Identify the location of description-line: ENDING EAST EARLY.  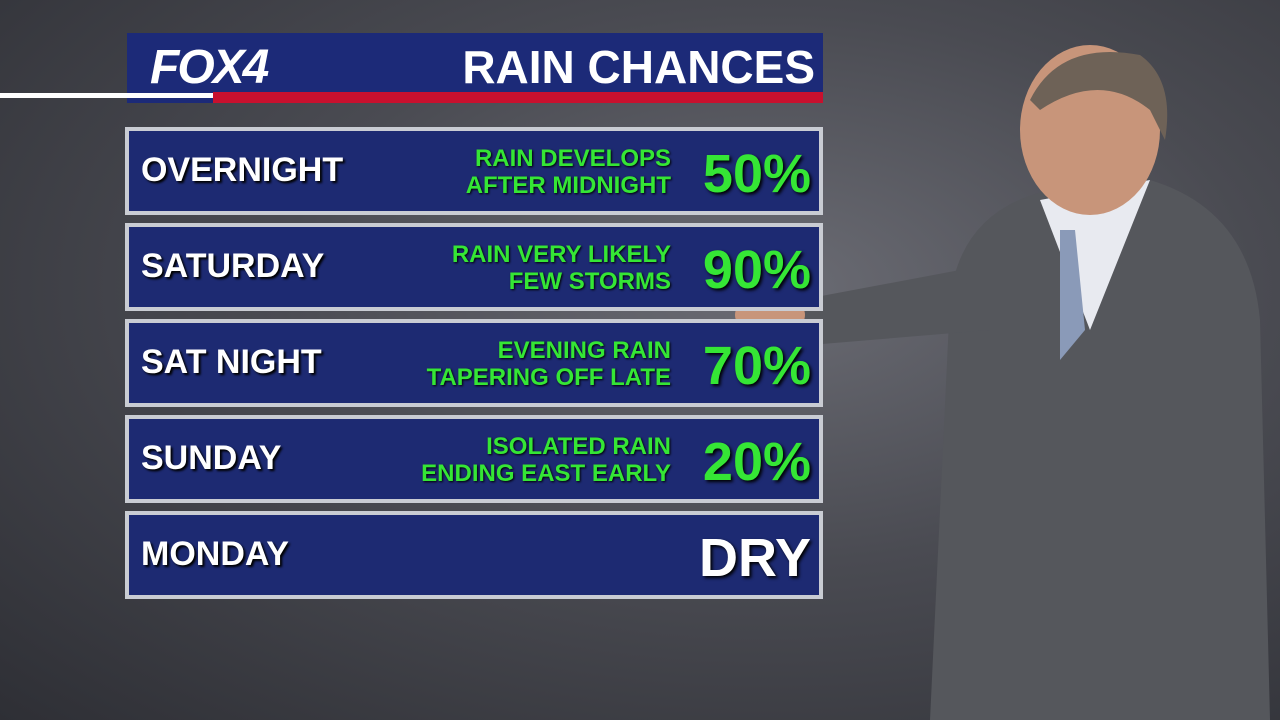
(546, 473).